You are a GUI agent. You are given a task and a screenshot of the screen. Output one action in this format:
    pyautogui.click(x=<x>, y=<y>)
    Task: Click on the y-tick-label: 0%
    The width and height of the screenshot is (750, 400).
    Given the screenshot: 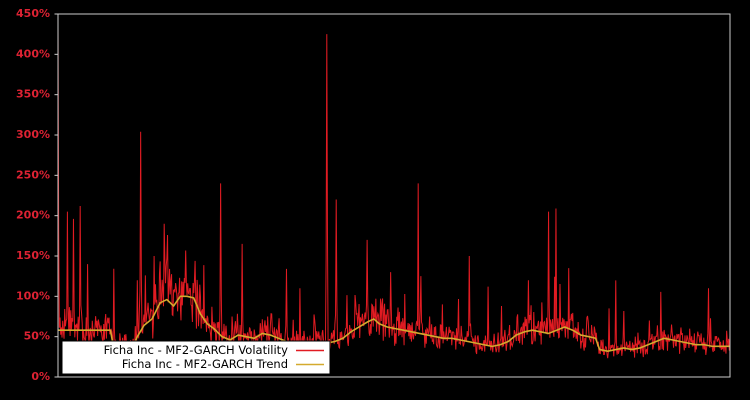 What is the action you would take?
    pyautogui.click(x=40, y=376)
    